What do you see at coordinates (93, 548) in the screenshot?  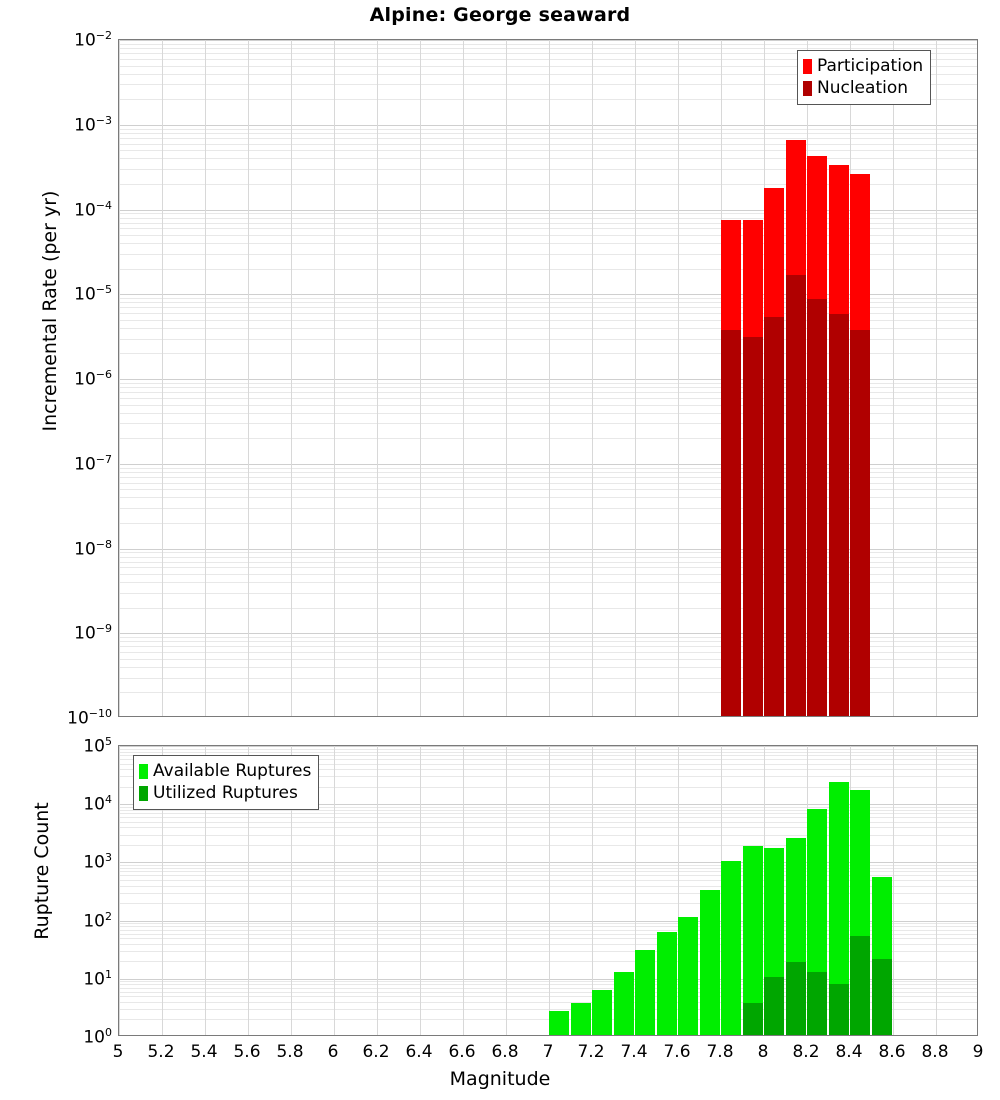 I see `y-tick-label: 10⁻⁸` at bounding box center [93, 548].